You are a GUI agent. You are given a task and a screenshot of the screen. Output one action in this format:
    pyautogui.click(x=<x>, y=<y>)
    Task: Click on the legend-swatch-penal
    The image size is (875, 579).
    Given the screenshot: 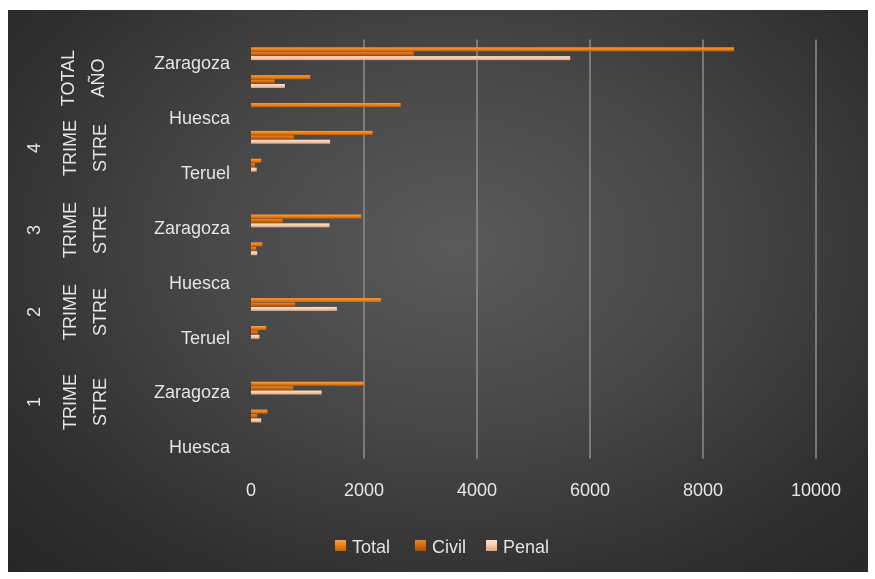 What is the action you would take?
    pyautogui.click(x=491, y=545)
    